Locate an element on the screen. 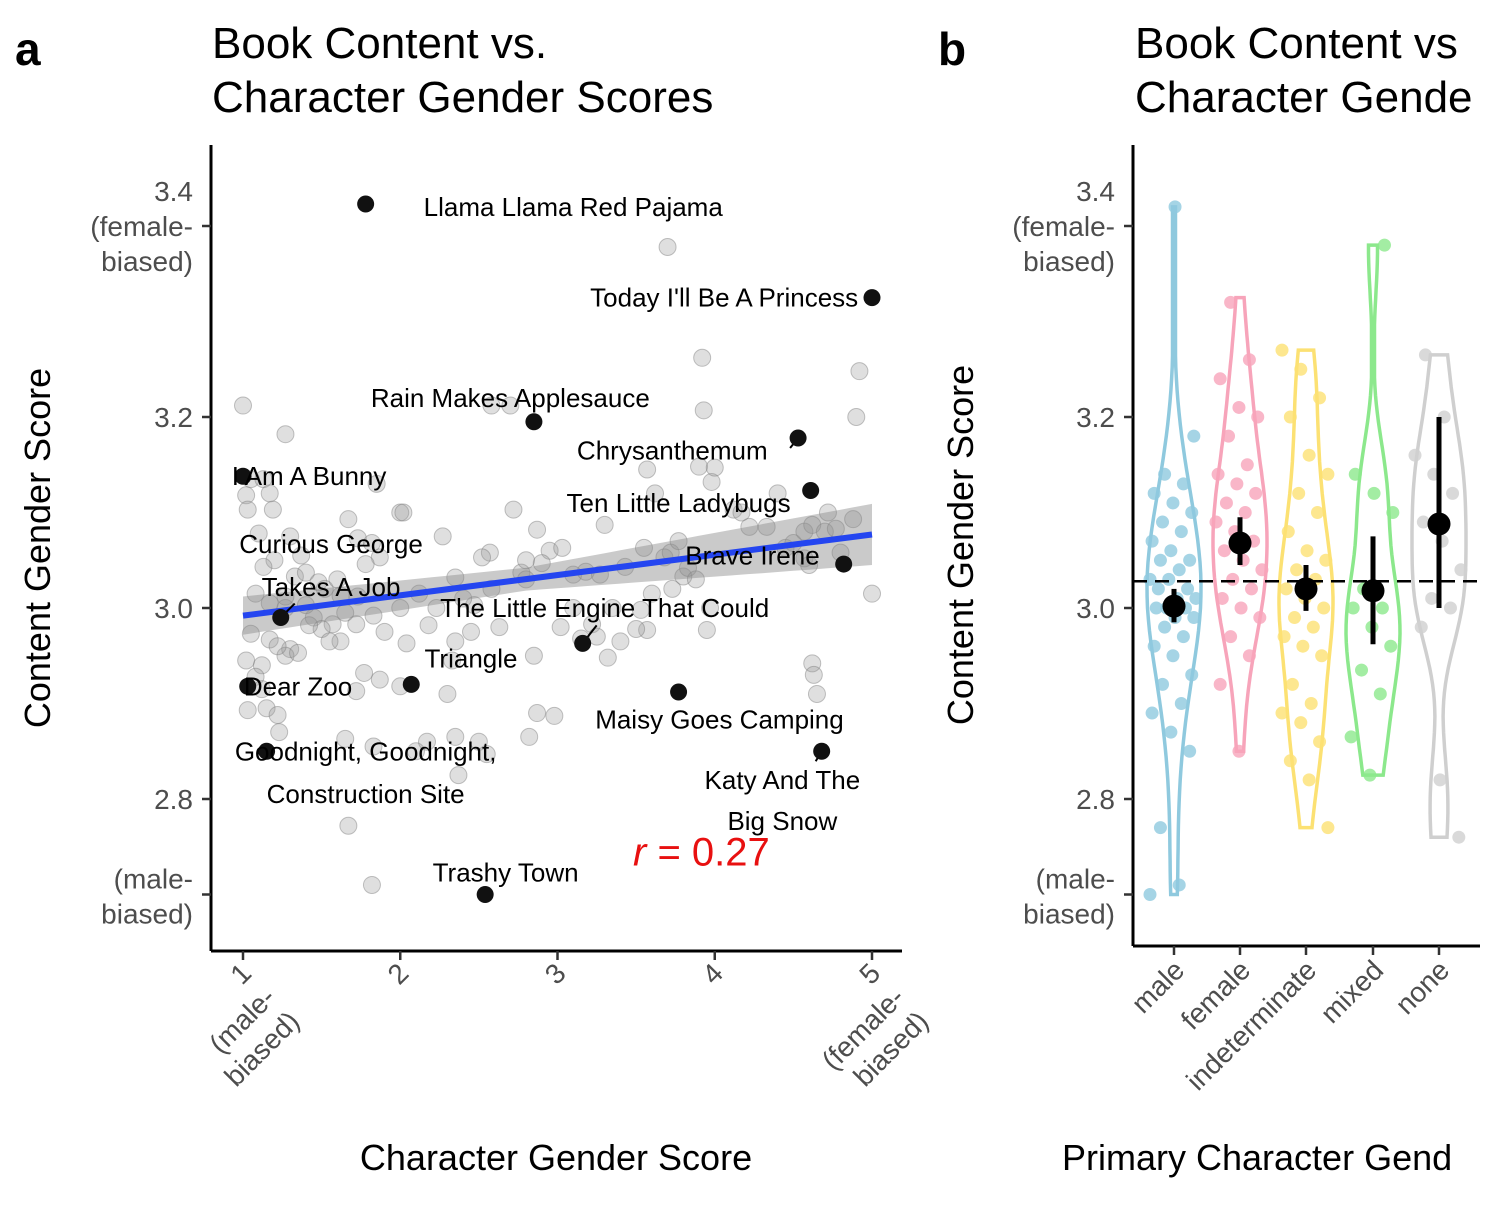  point-label: Goodnight, Goodnight, is located at coordinates (366, 751).